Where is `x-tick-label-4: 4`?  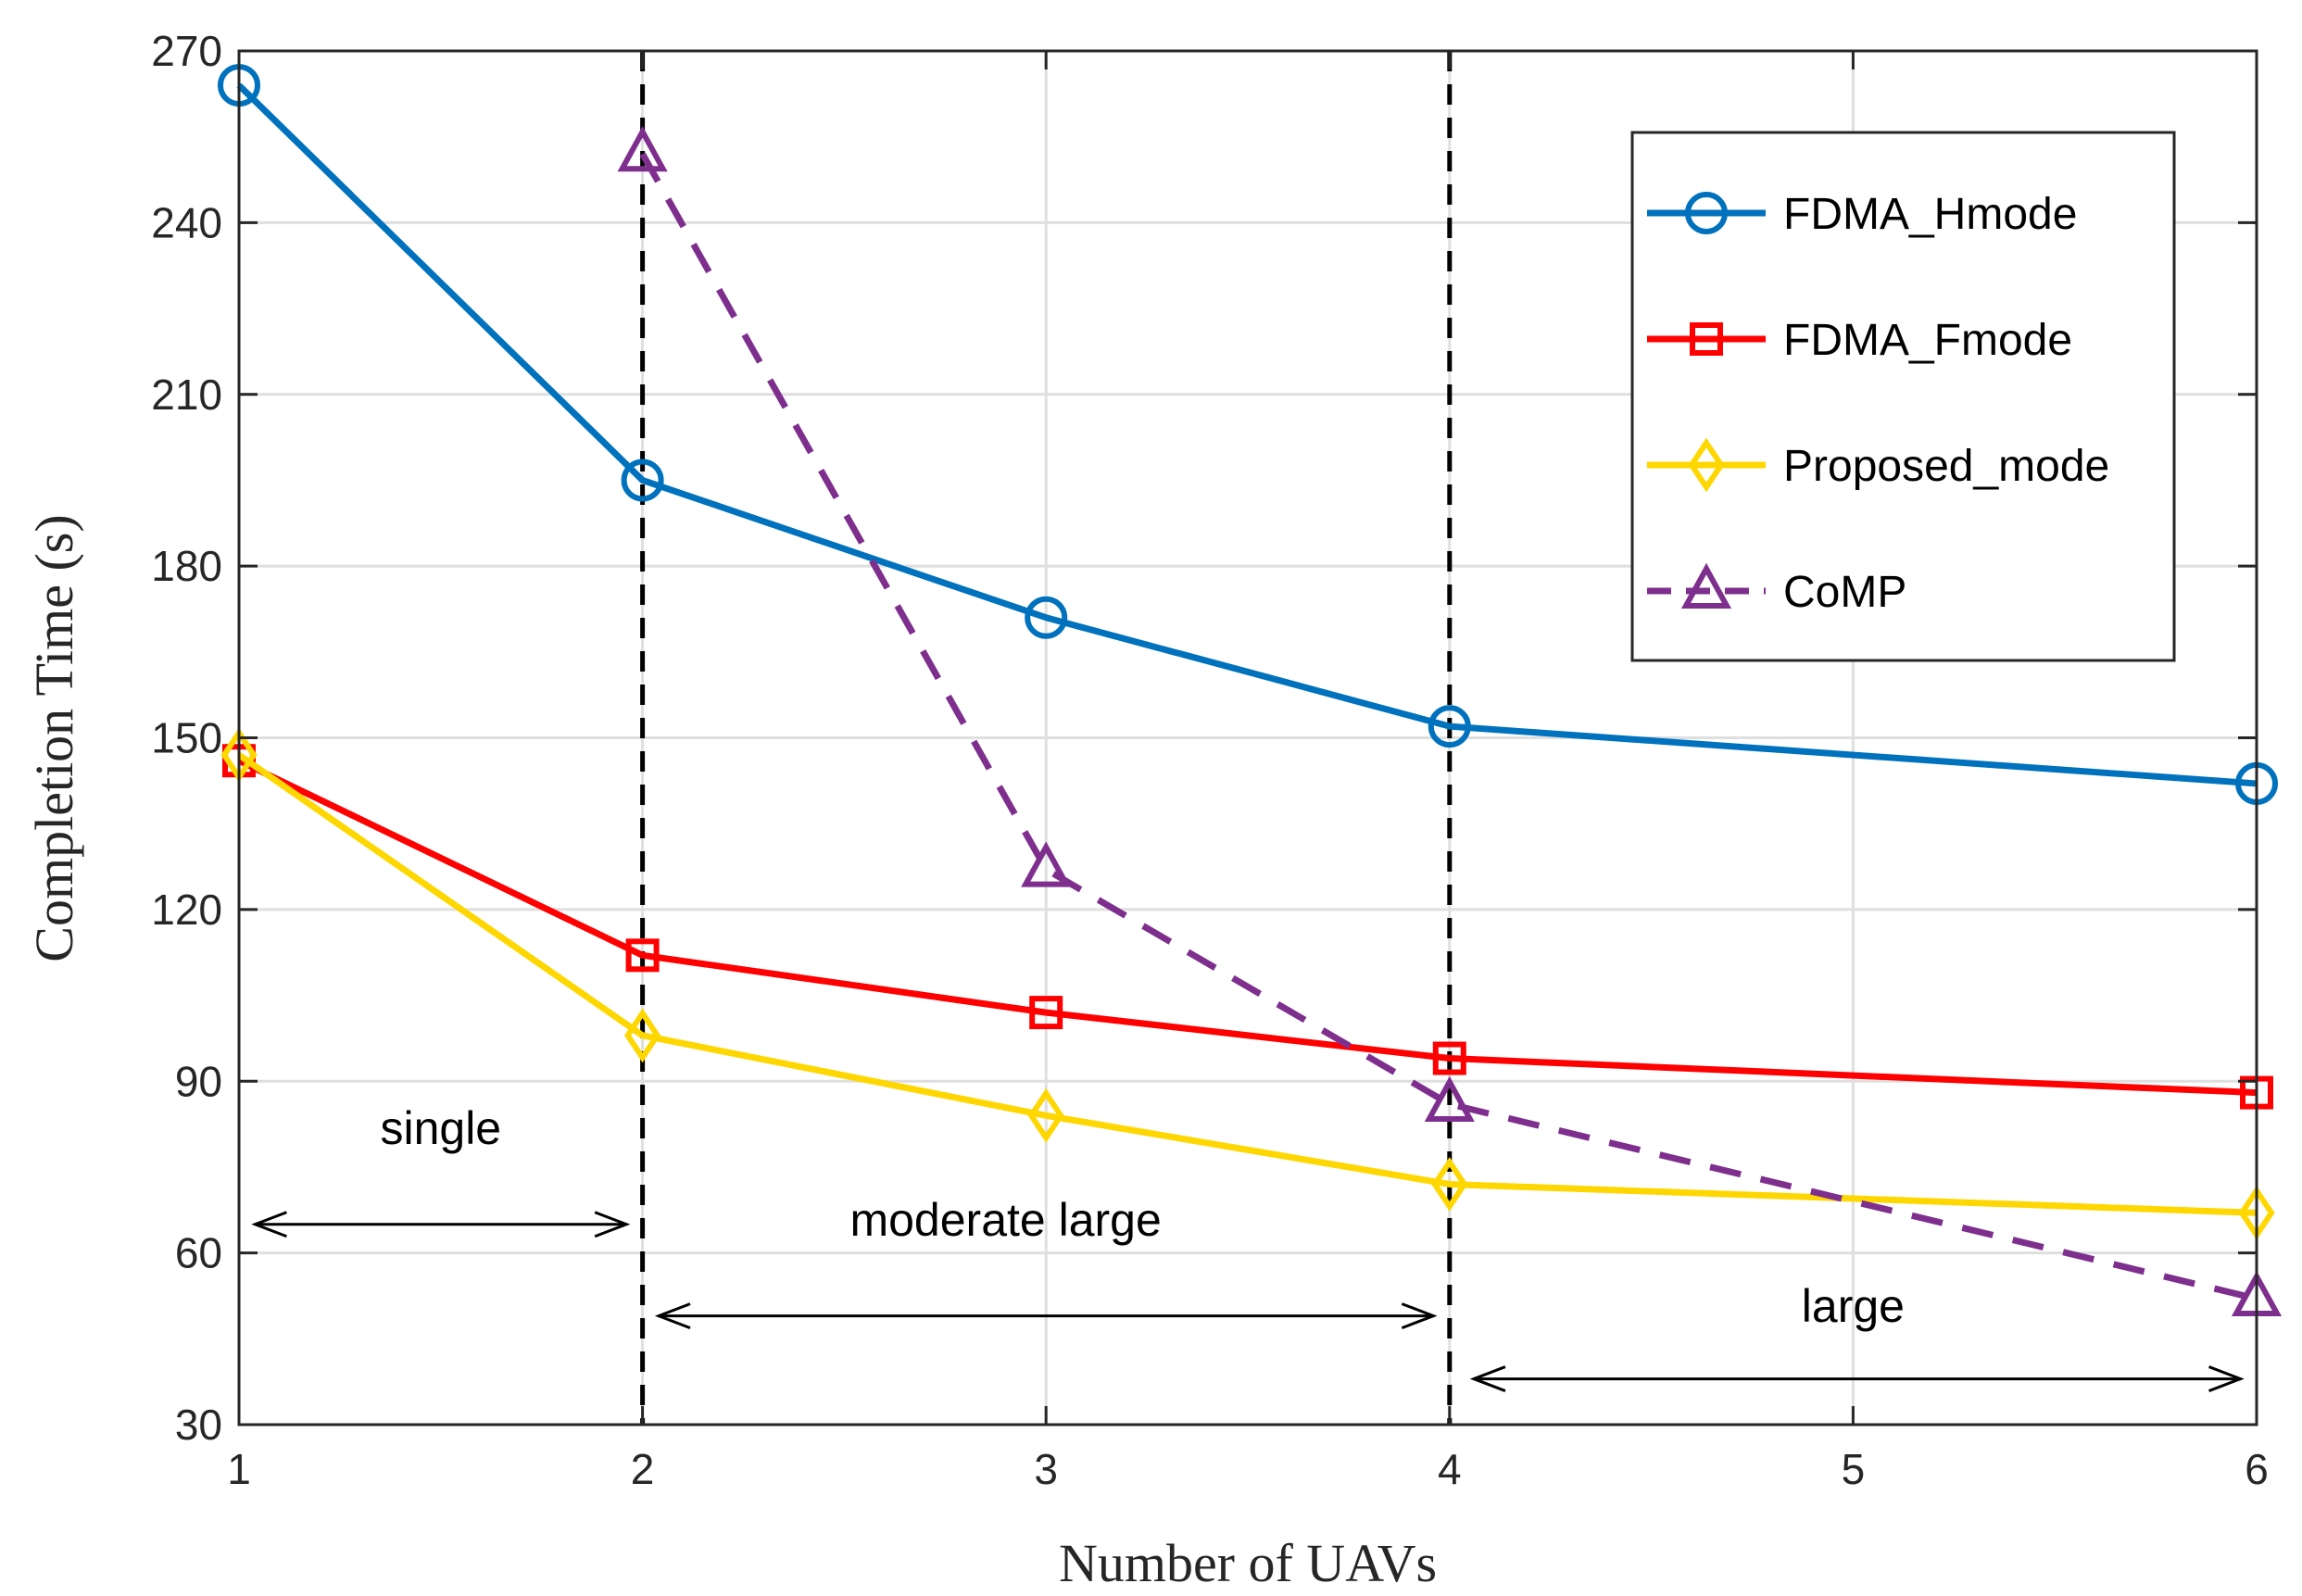 x-tick-label-4: 4 is located at coordinates (1450, 1469).